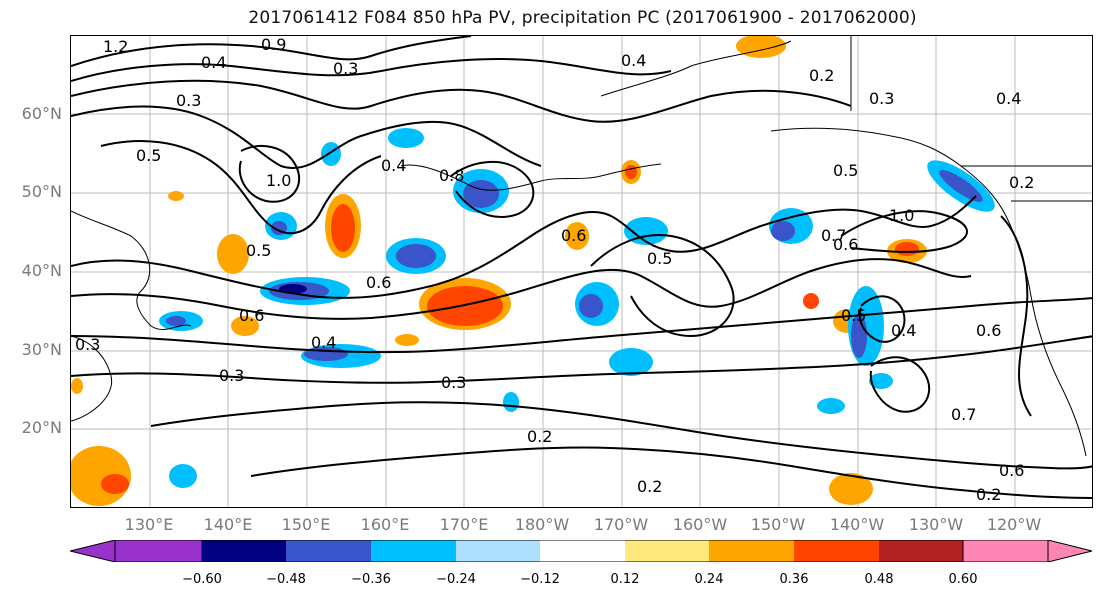 Image resolution: width=1105 pixels, height=601 pixels. I want to click on colorbar-tick: 0.60, so click(963, 579).